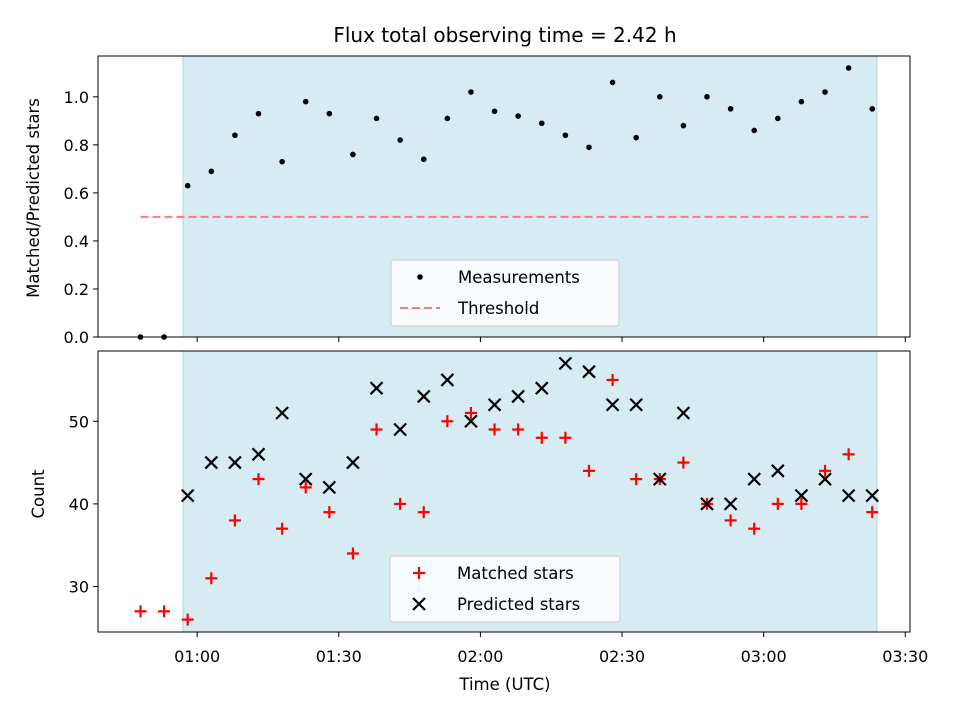 This screenshot has width=960, height=725. What do you see at coordinates (551, 339) in the screenshot?
I see `top-x-ticks` at bounding box center [551, 339].